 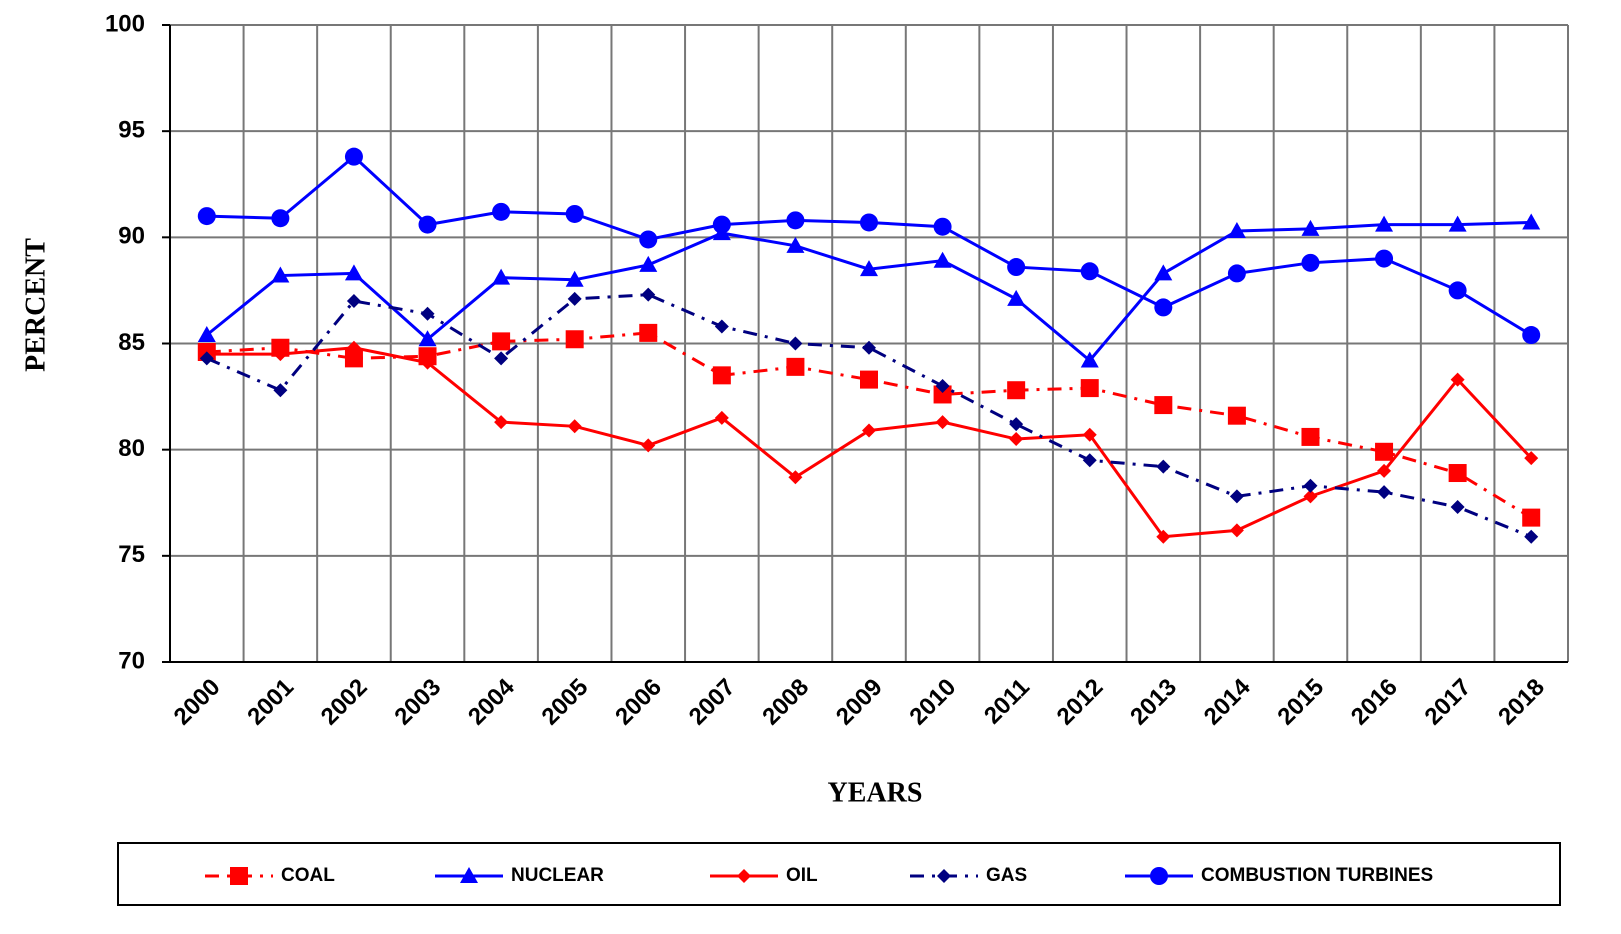 I want to click on legend-label: COMBUSTION TURBINES, so click(x=1317, y=875).